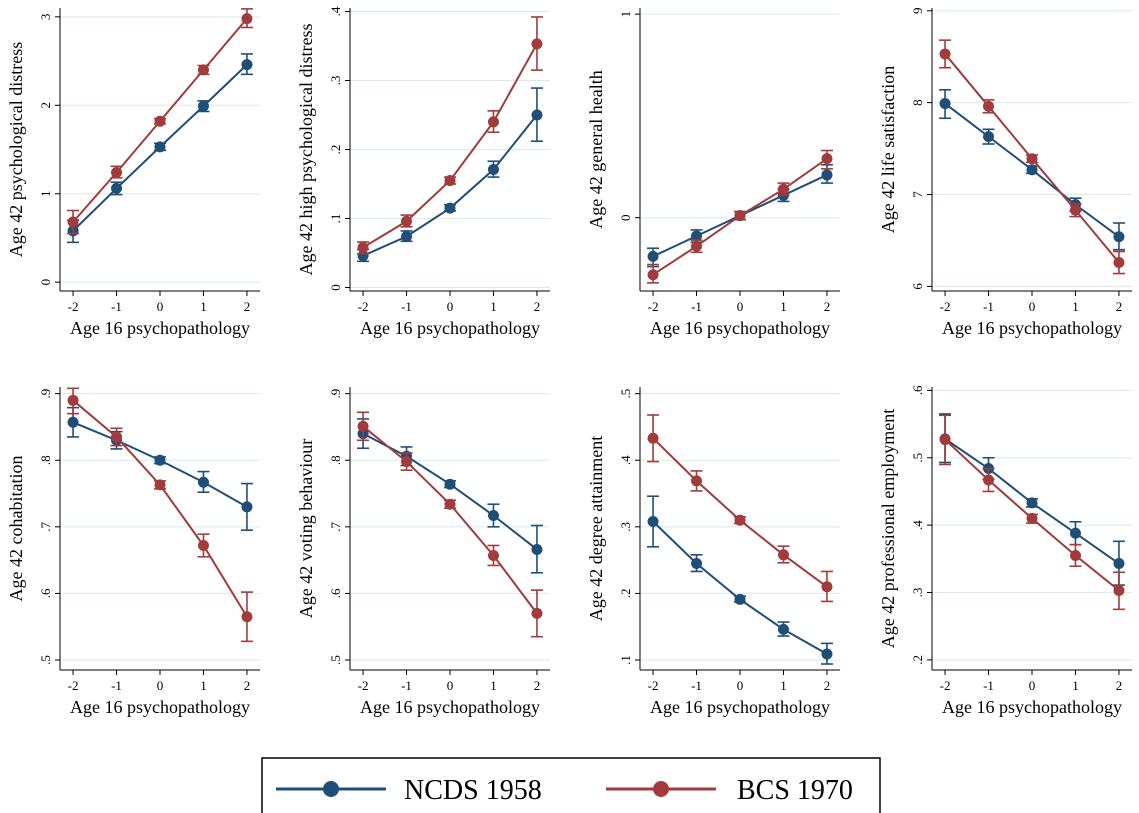 The height and width of the screenshot is (813, 1139). I want to click on legend-label-ncds: NCDS 1958, so click(473, 790).